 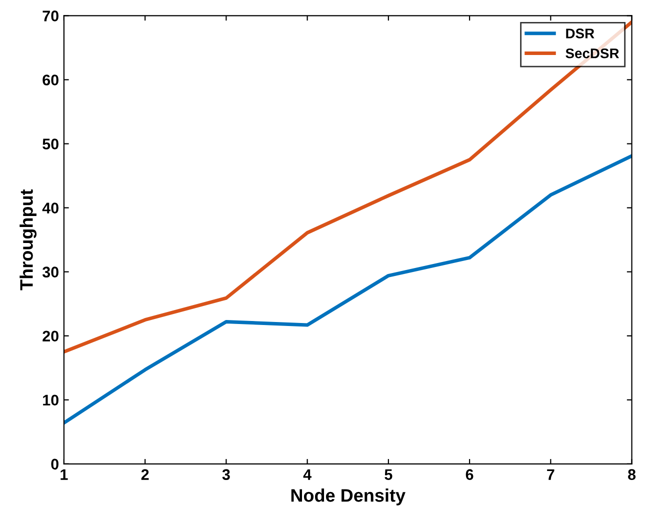 I want to click on y-tick-label: 30, so click(x=50, y=272).